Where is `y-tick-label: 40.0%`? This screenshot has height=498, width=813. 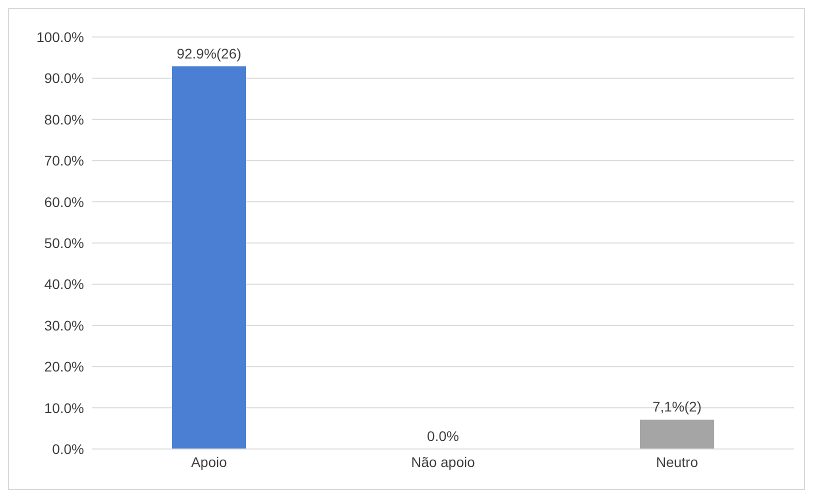
y-tick-label: 40.0% is located at coordinates (64, 284).